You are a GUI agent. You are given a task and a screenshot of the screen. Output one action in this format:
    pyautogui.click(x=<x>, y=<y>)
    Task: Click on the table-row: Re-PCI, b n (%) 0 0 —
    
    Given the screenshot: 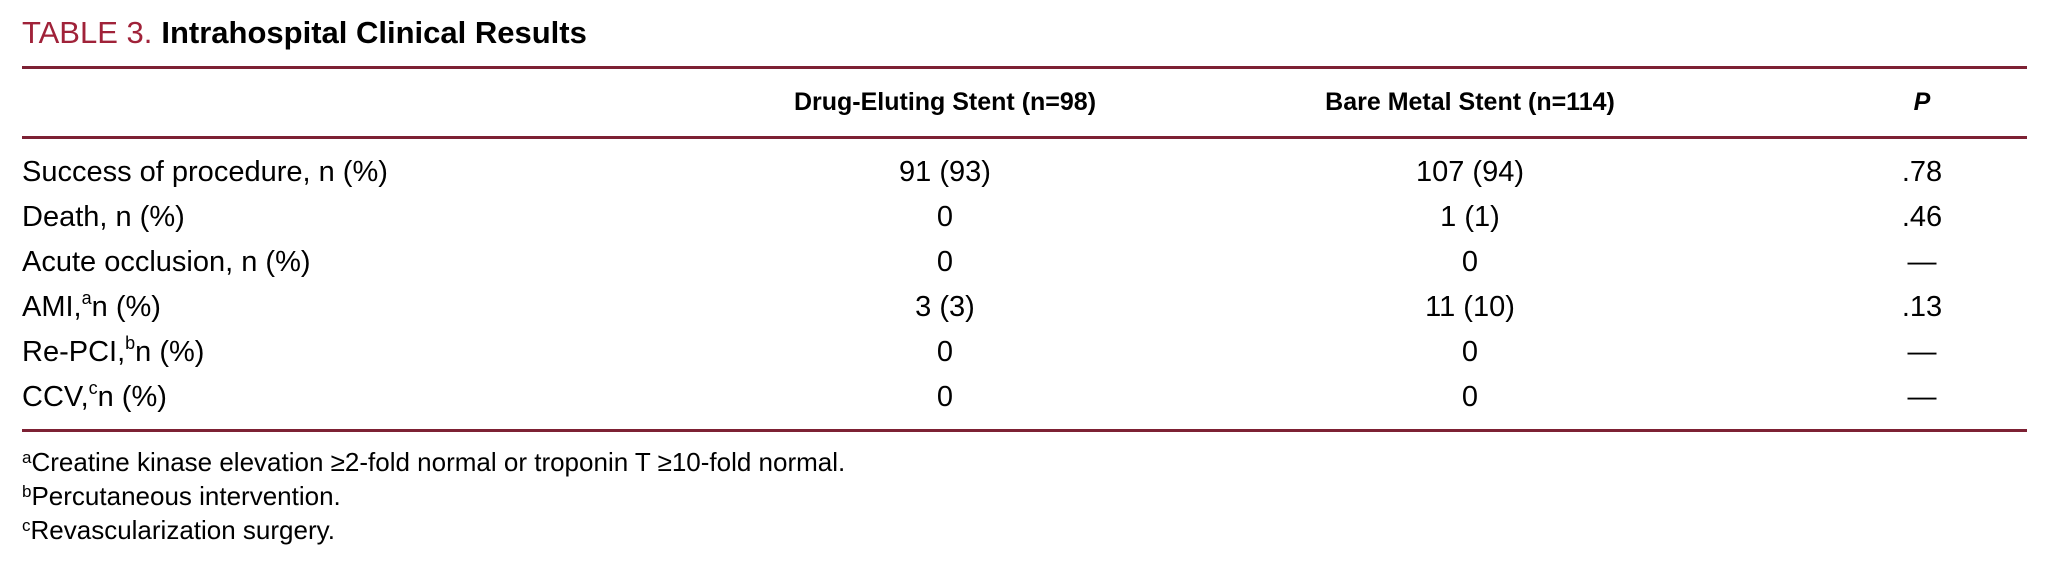 What is the action you would take?
    pyautogui.click(x=1024, y=352)
    